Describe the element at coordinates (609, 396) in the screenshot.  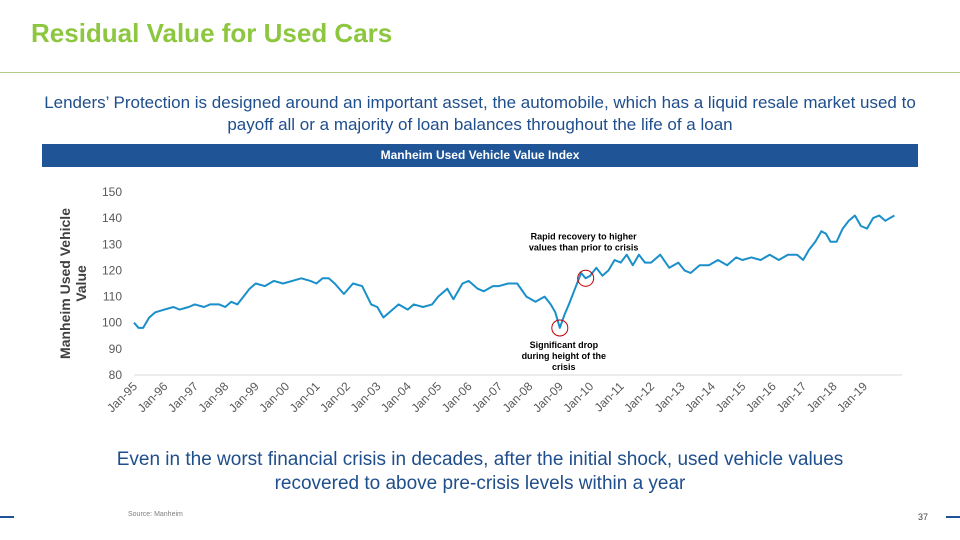
I see `x-tick-label: Jan-11` at that location.